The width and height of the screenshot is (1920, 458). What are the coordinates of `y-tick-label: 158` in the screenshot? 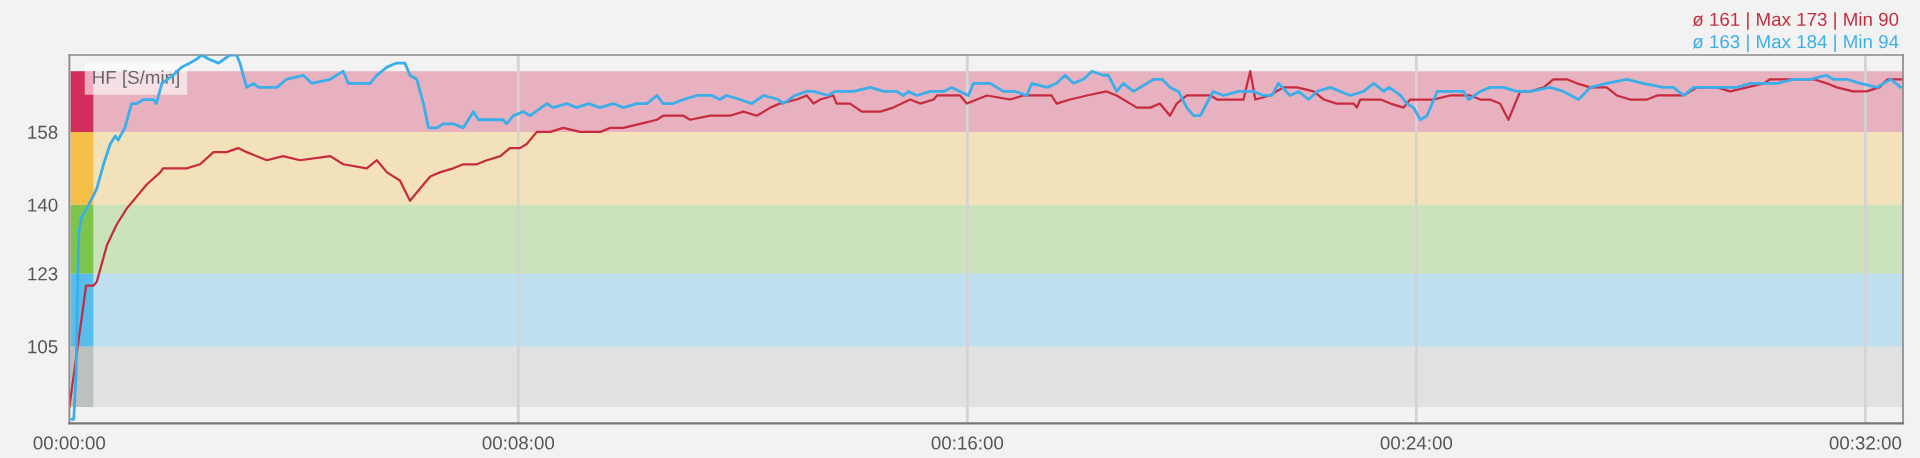 It's located at (43, 132).